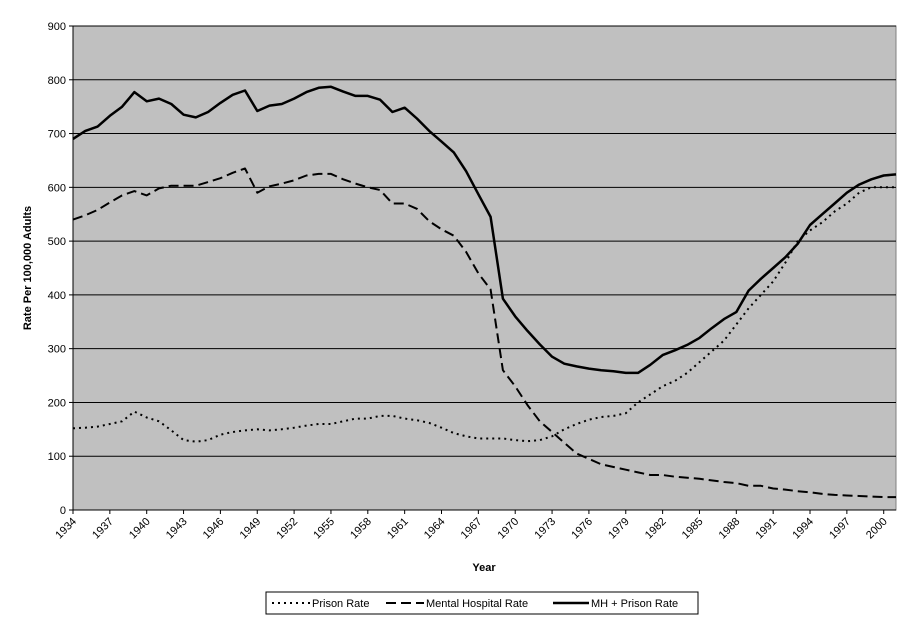 Image resolution: width=911 pixels, height=623 pixels. I want to click on y-axis-title: Rate Per 100,000 Adults, so click(28, 268).